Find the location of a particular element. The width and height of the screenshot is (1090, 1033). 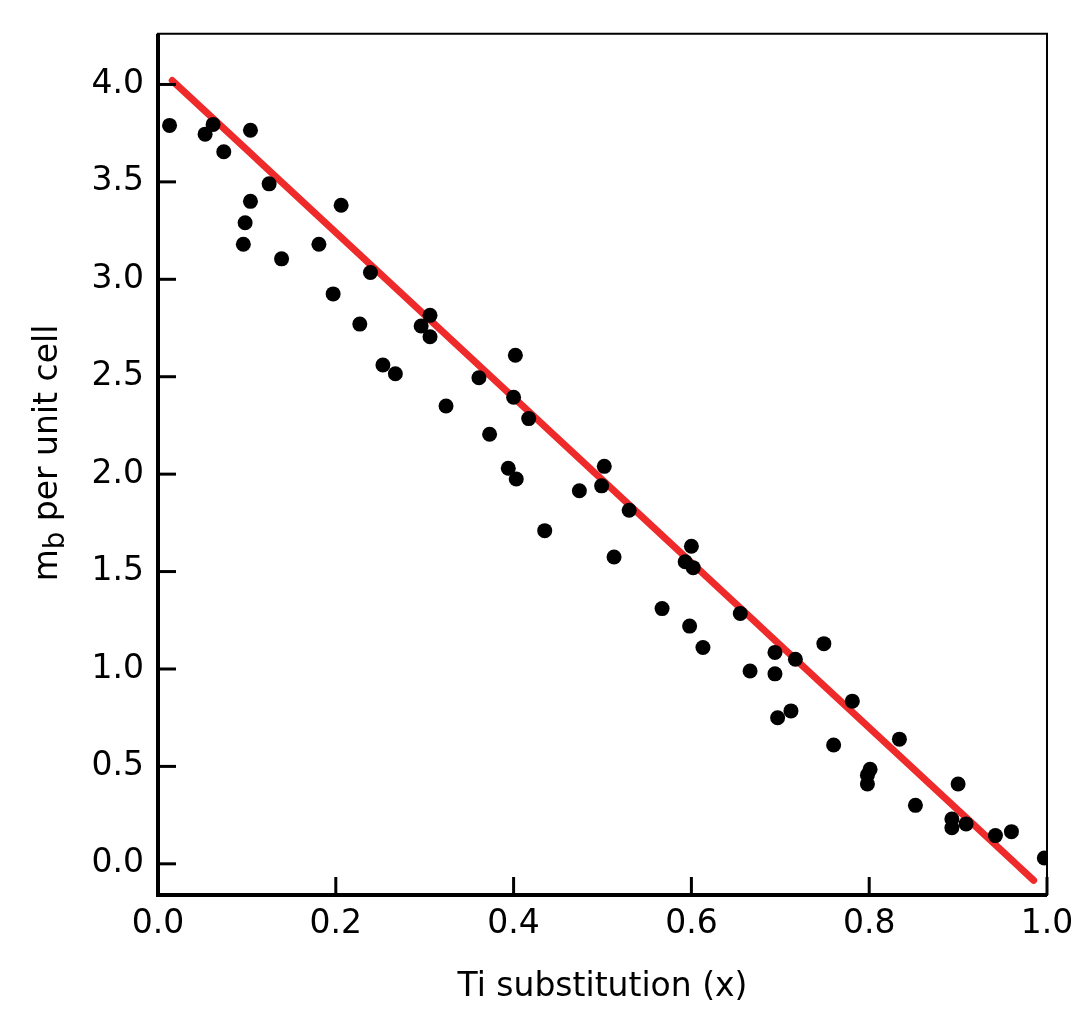

y-tick-label: 3.5 is located at coordinates (117, 179).